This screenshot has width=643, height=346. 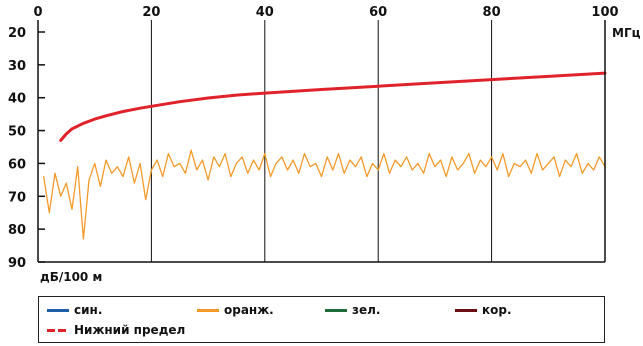 What do you see at coordinates (71, 277) in the screenshot?
I see `y-unit-label: дБ/100 м` at bounding box center [71, 277].